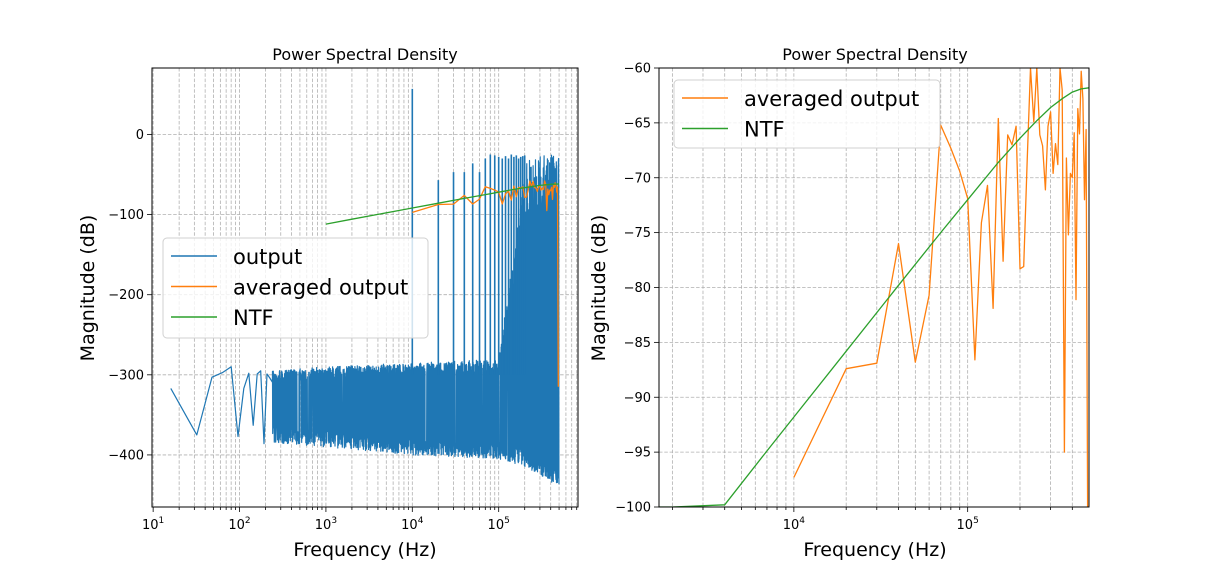  Describe the element at coordinates (162, 521) in the screenshot. I see `x-tick-exponent: 1` at that location.